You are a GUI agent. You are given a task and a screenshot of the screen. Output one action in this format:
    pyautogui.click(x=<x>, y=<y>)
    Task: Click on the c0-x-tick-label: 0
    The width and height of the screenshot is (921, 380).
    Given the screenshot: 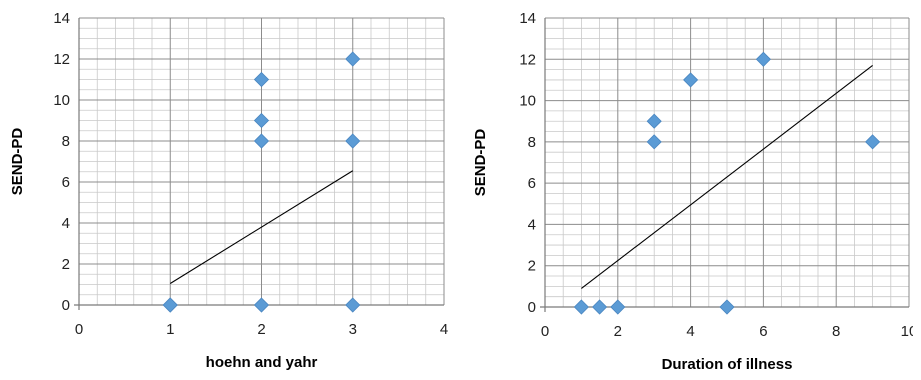 What is the action you would take?
    pyautogui.click(x=79, y=329)
    